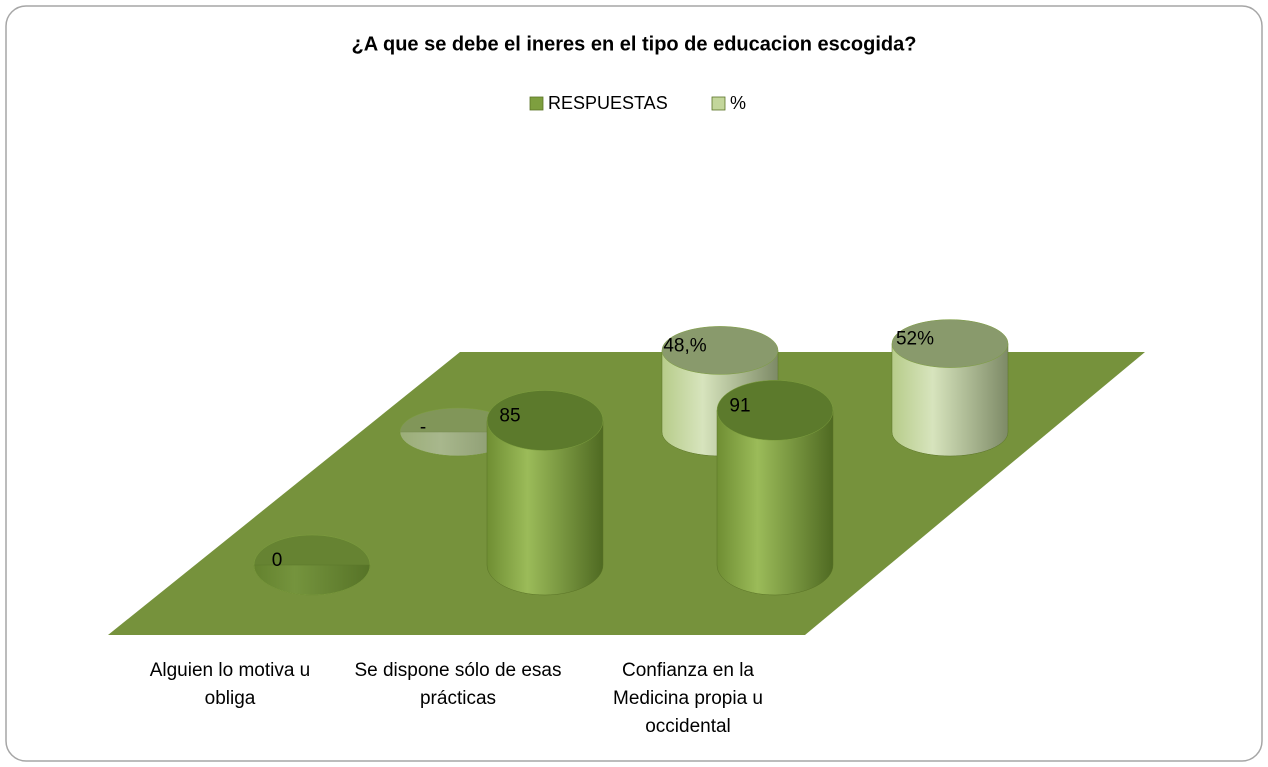 The width and height of the screenshot is (1268, 767). Describe the element at coordinates (509, 416) in the screenshot. I see `data-label: 85` at that location.